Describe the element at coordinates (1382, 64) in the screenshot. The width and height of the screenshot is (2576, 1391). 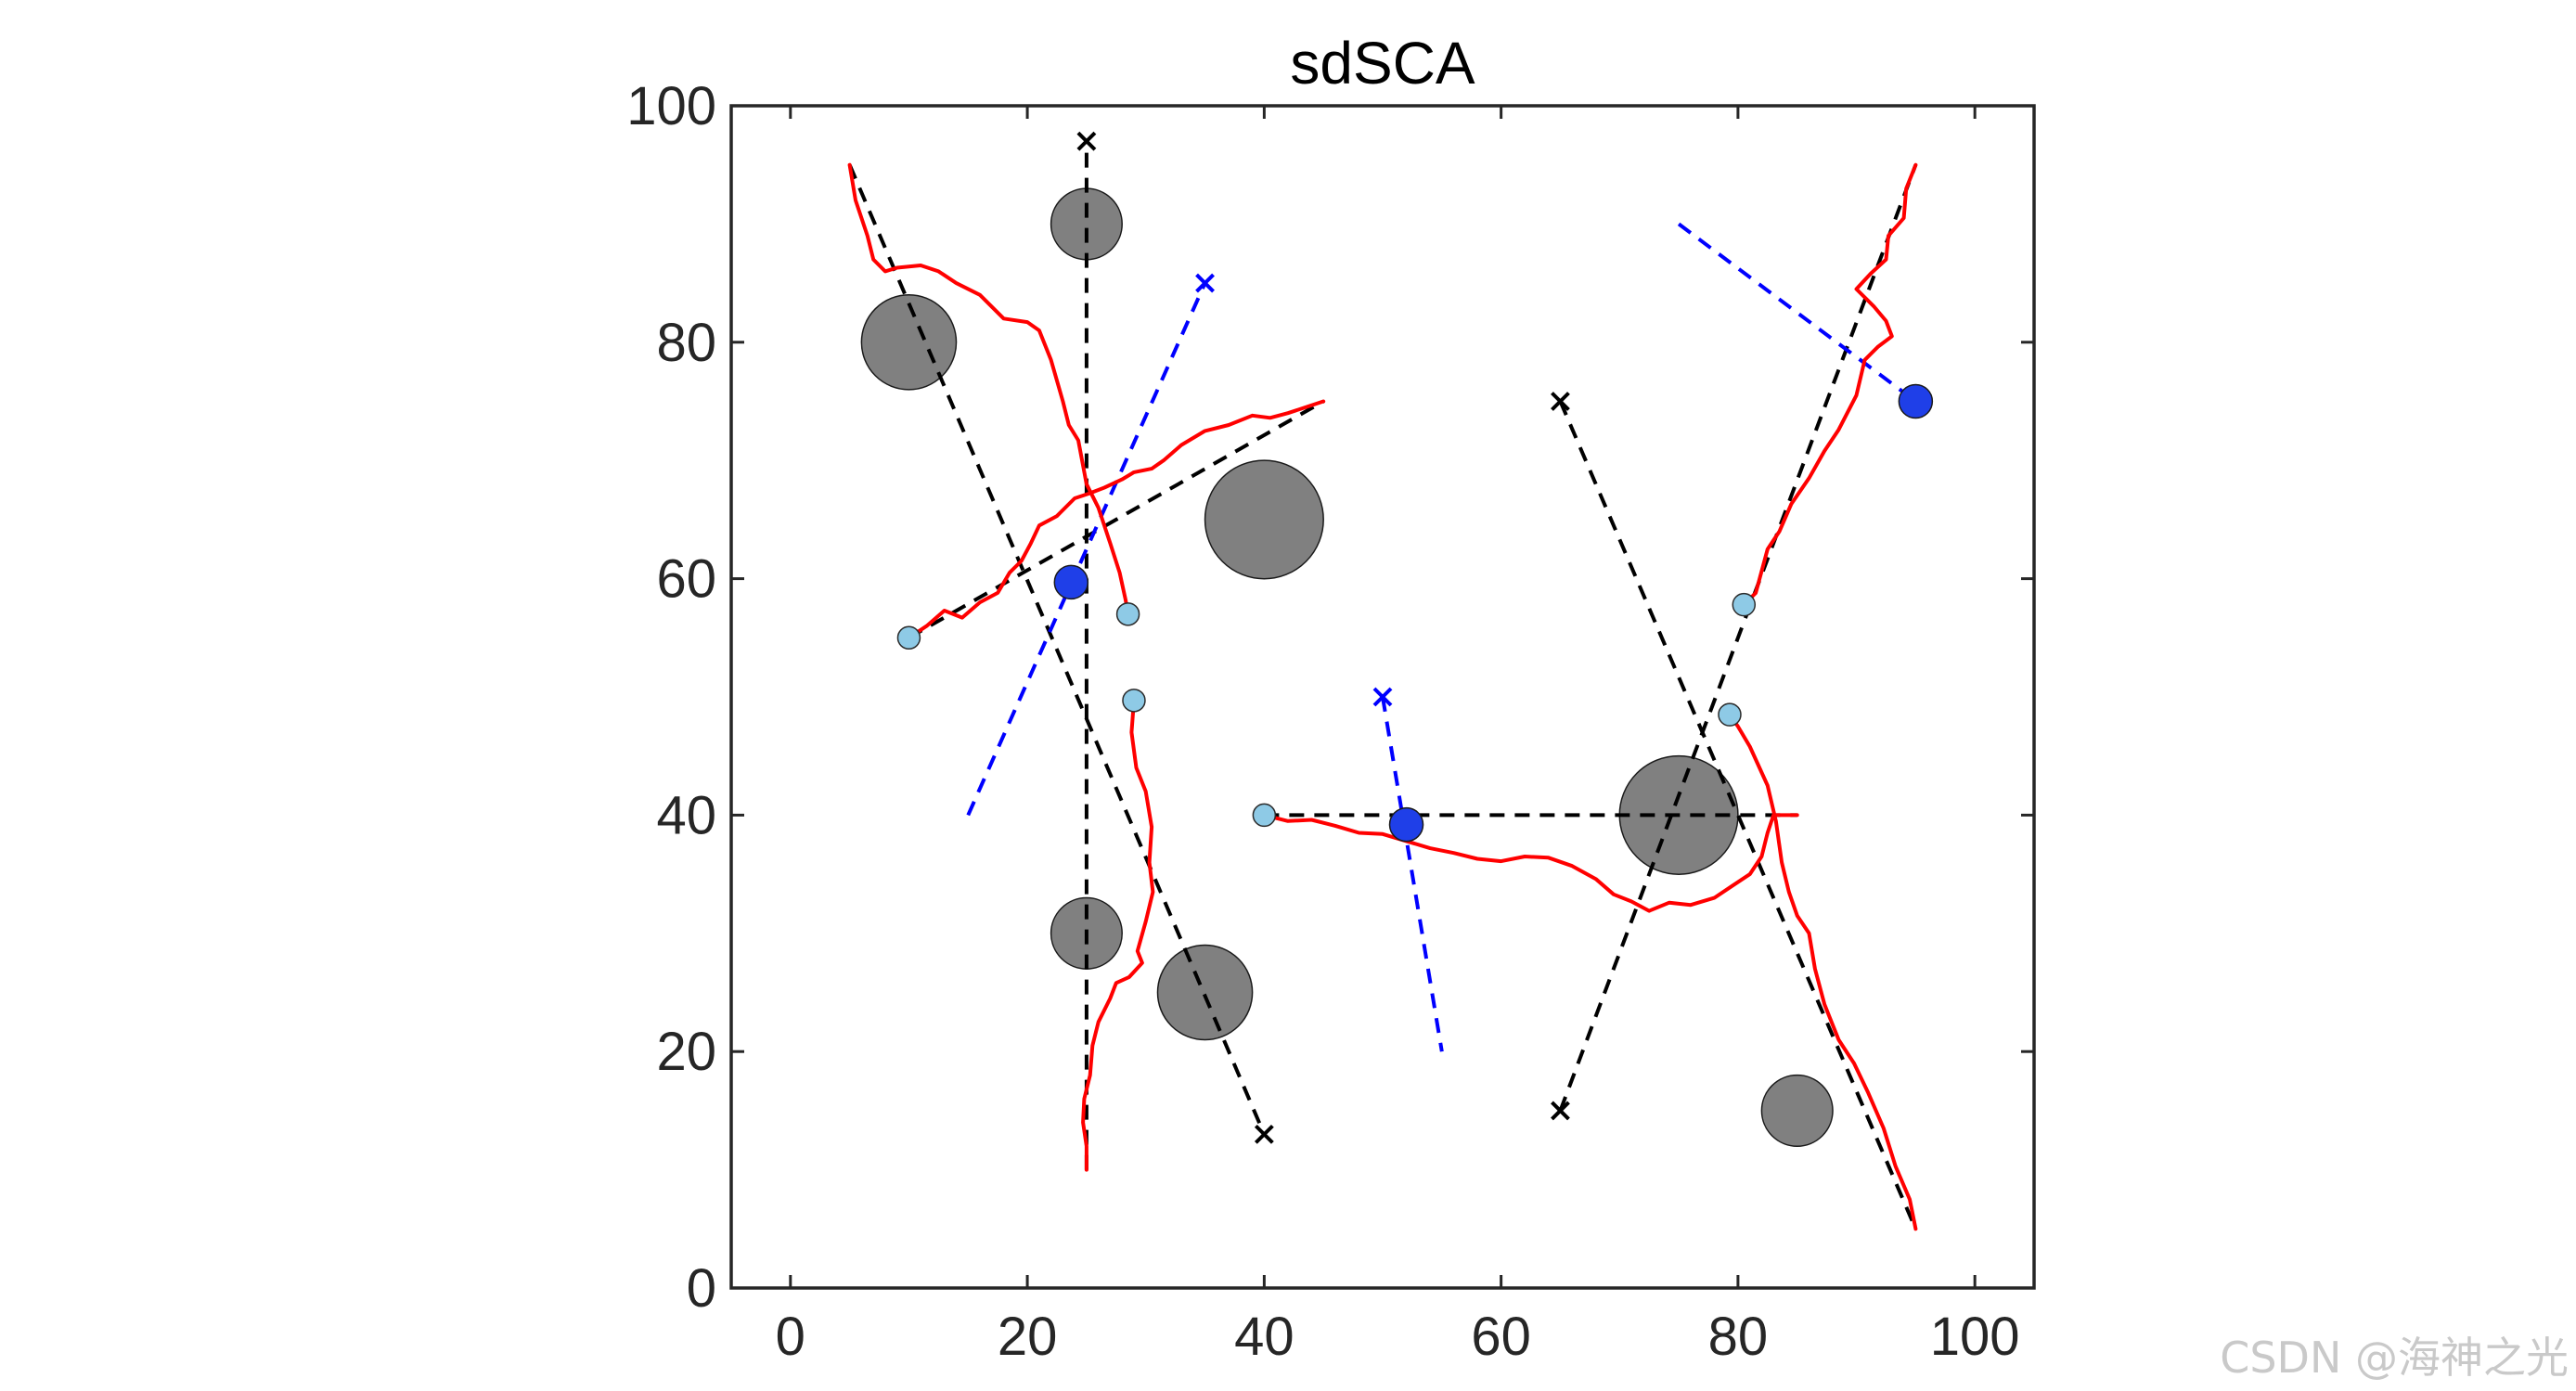
I see `chart-title: sdSCA` at that location.